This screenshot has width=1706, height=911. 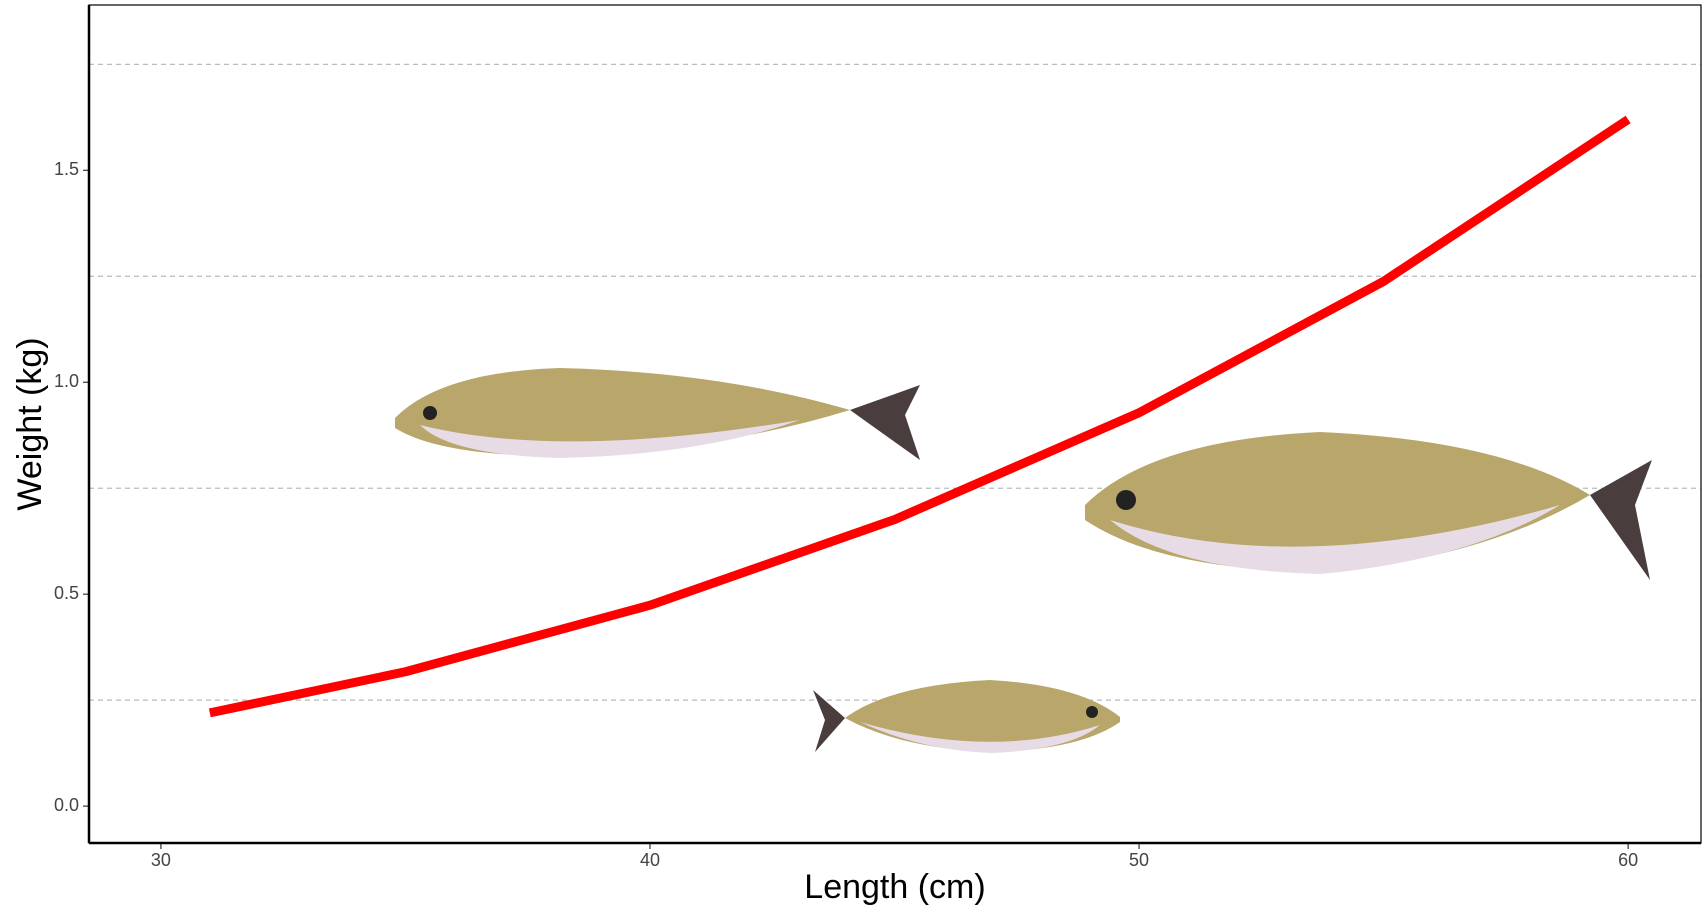 I want to click on y-tick-label: 1.5, so click(x=66, y=169).